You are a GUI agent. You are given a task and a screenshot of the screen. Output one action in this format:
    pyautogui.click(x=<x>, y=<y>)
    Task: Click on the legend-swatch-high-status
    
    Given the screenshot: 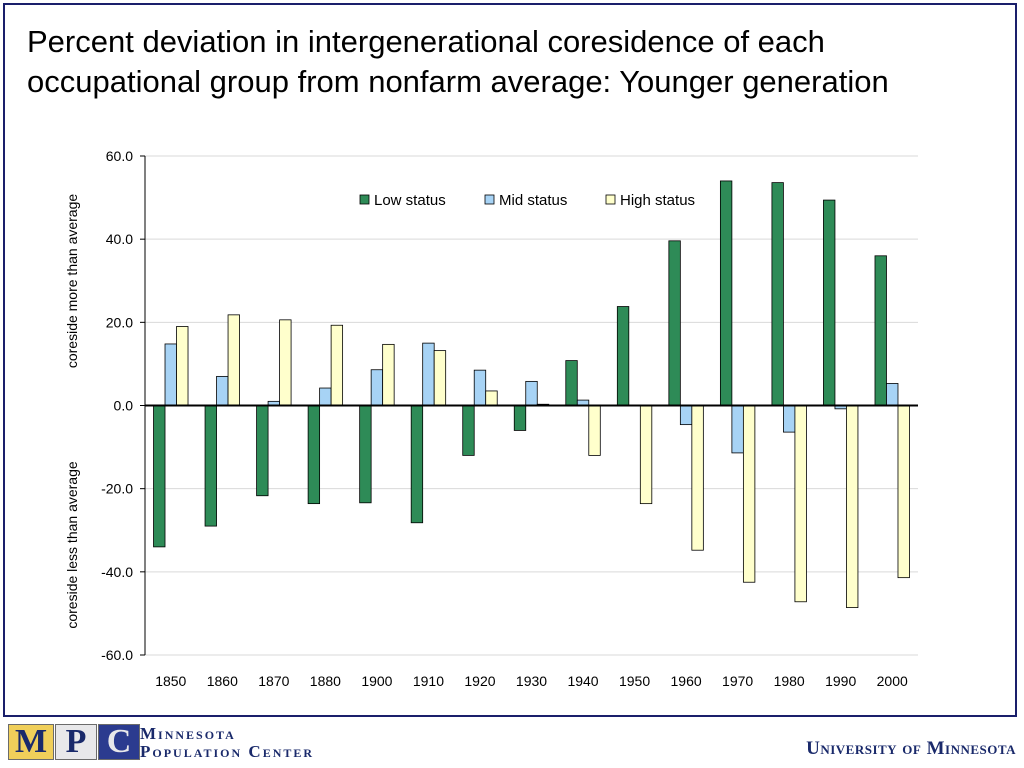 What is the action you would take?
    pyautogui.click(x=610, y=199)
    